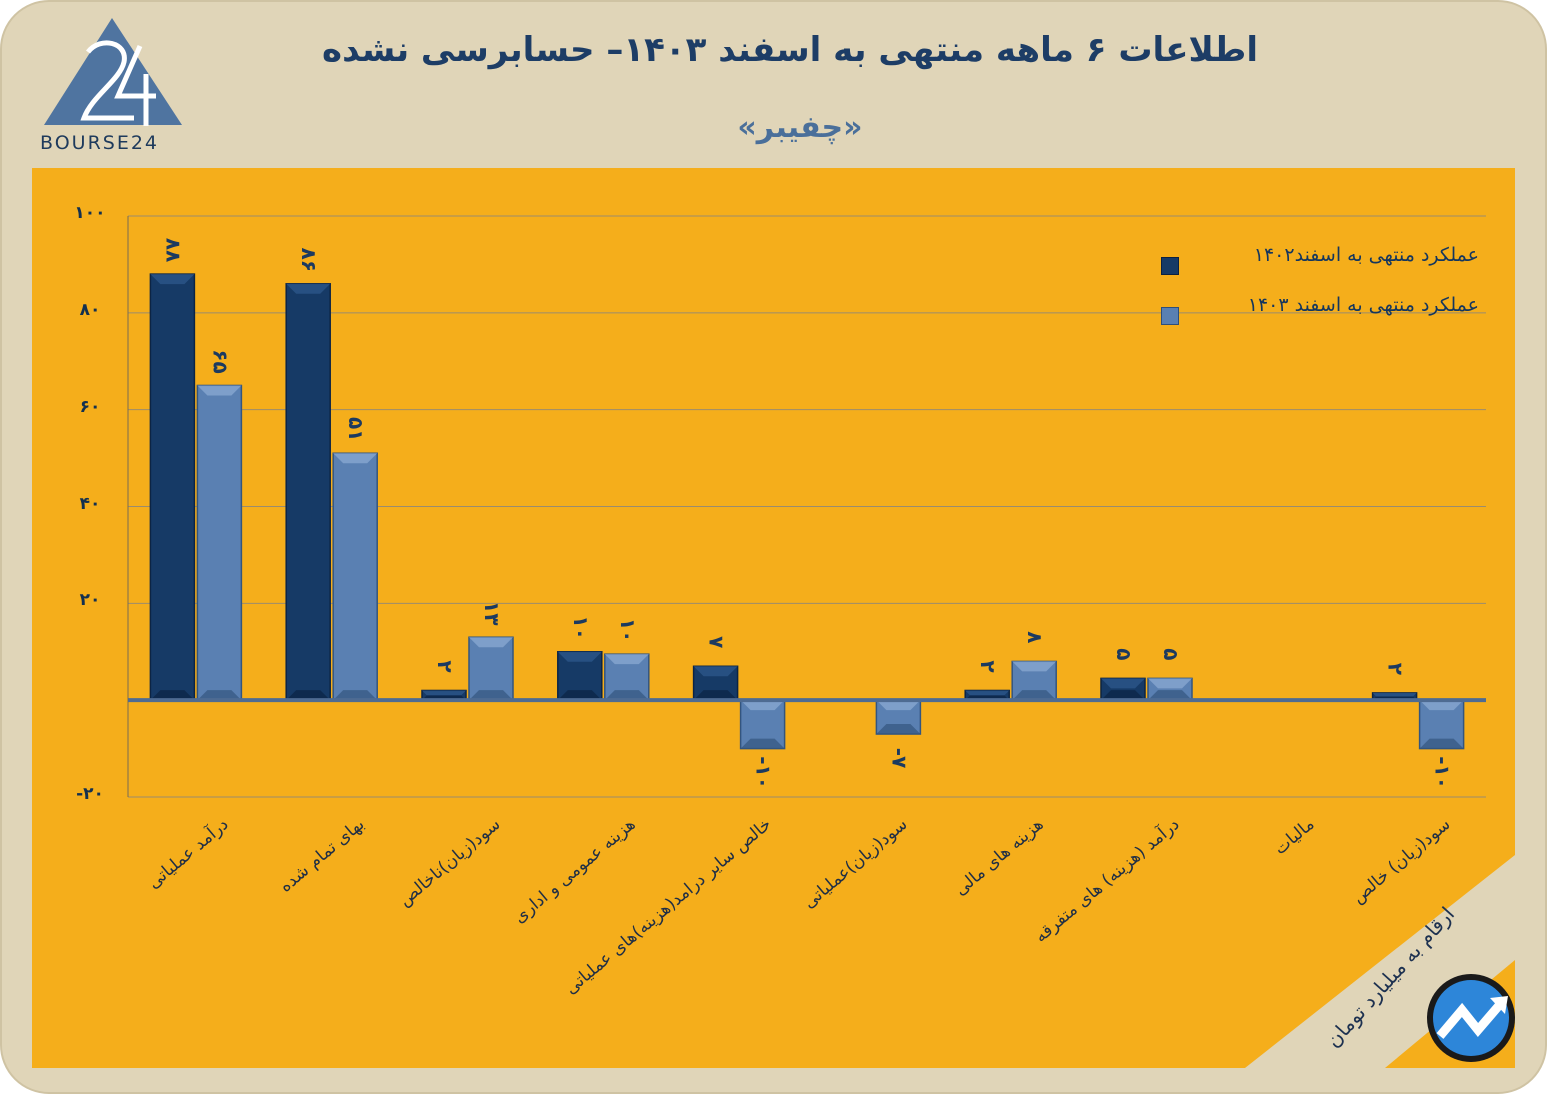  What do you see at coordinates (309, 260) in the screenshot?
I see `bar-data-label: ۸۶` at bounding box center [309, 260].